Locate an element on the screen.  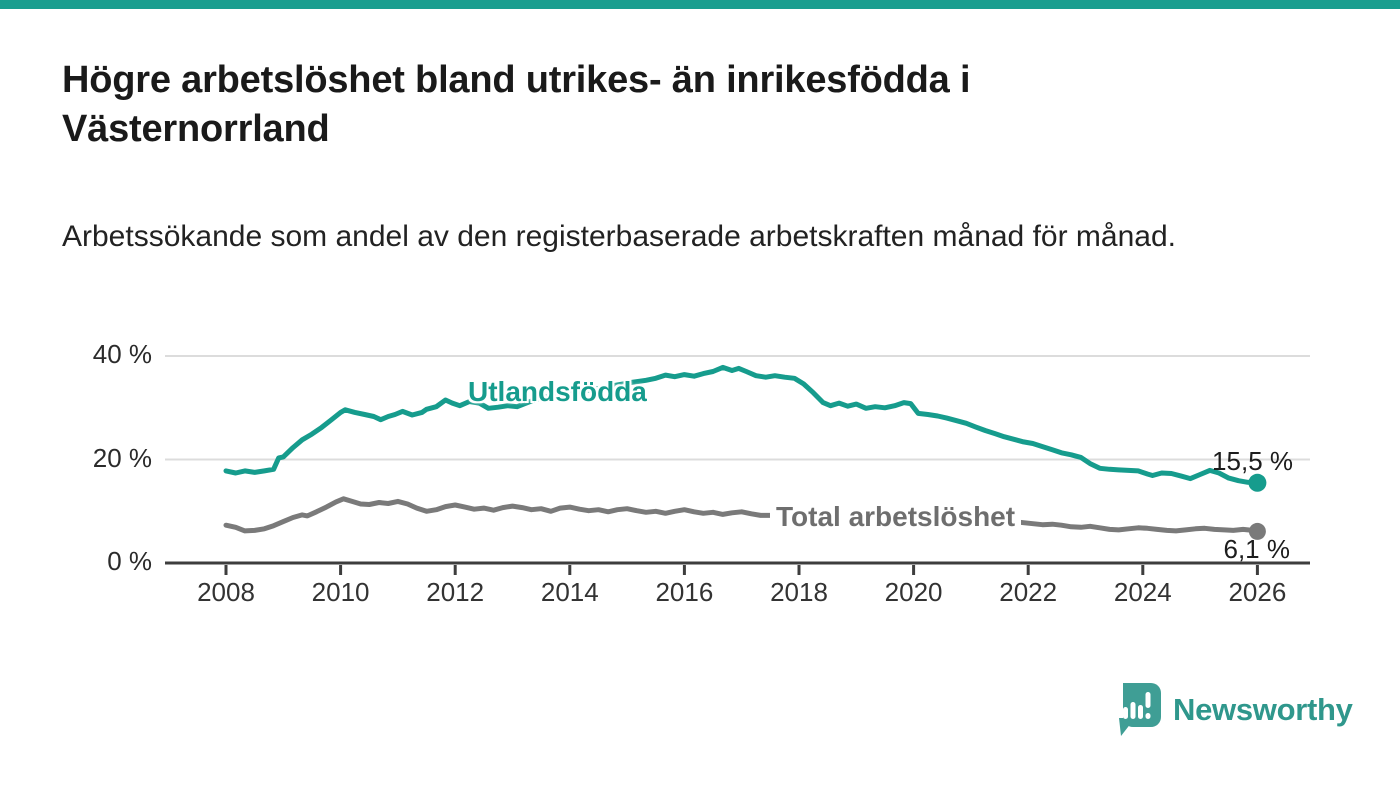
x-tick-label: 2018 is located at coordinates (799, 592).